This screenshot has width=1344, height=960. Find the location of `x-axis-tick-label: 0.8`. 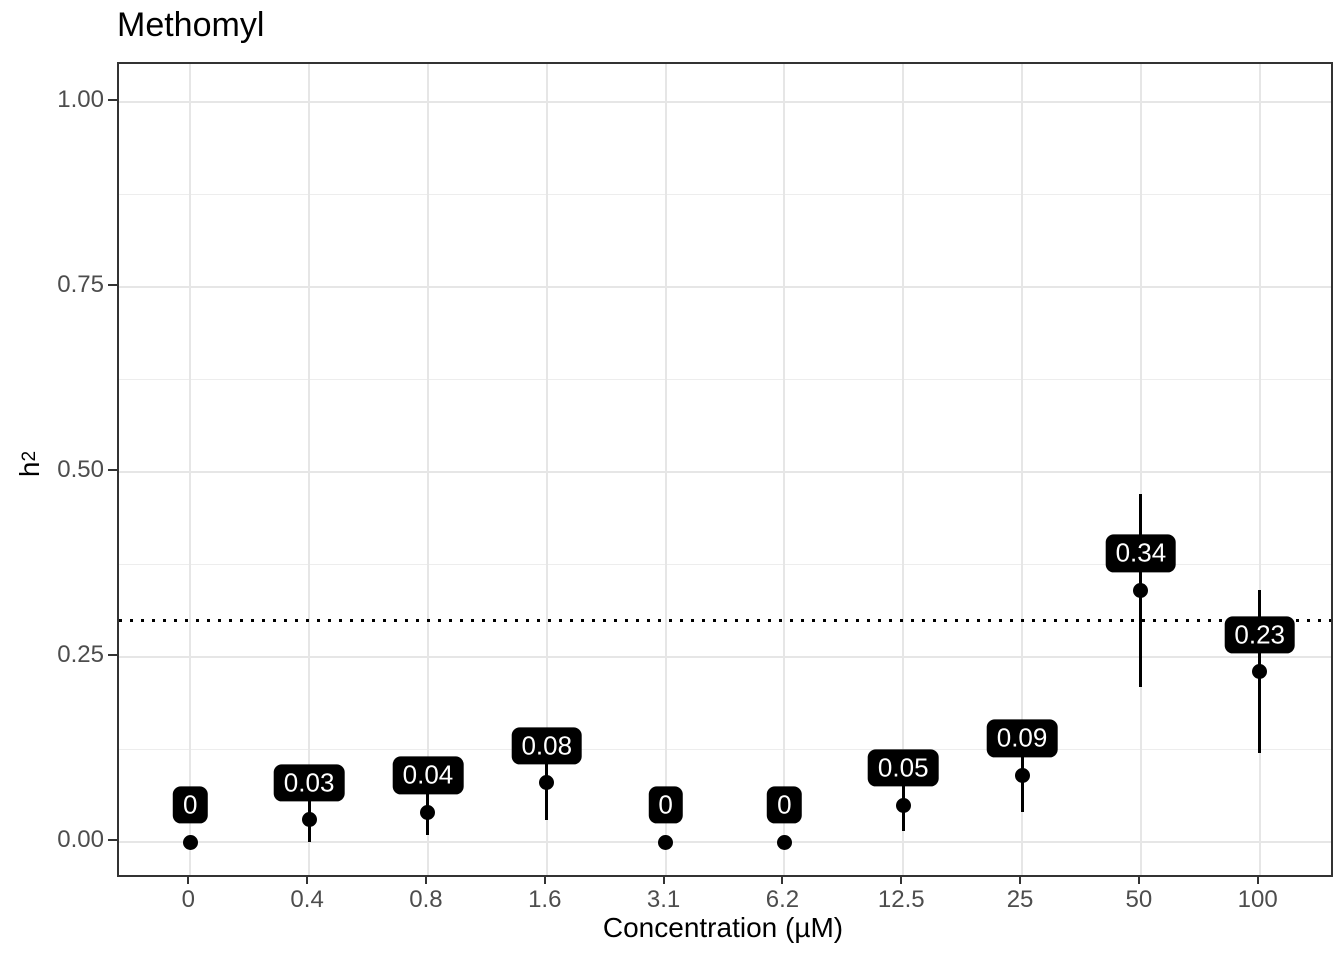

x-axis-tick-label: 0.8 is located at coordinates (426, 899).